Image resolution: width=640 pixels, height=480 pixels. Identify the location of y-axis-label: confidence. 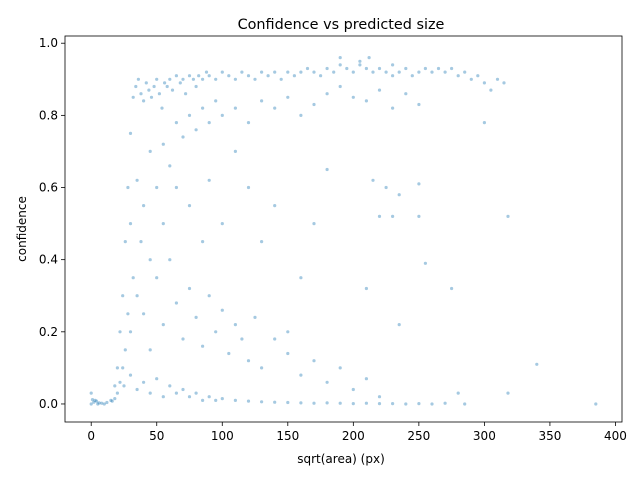
(22, 229).